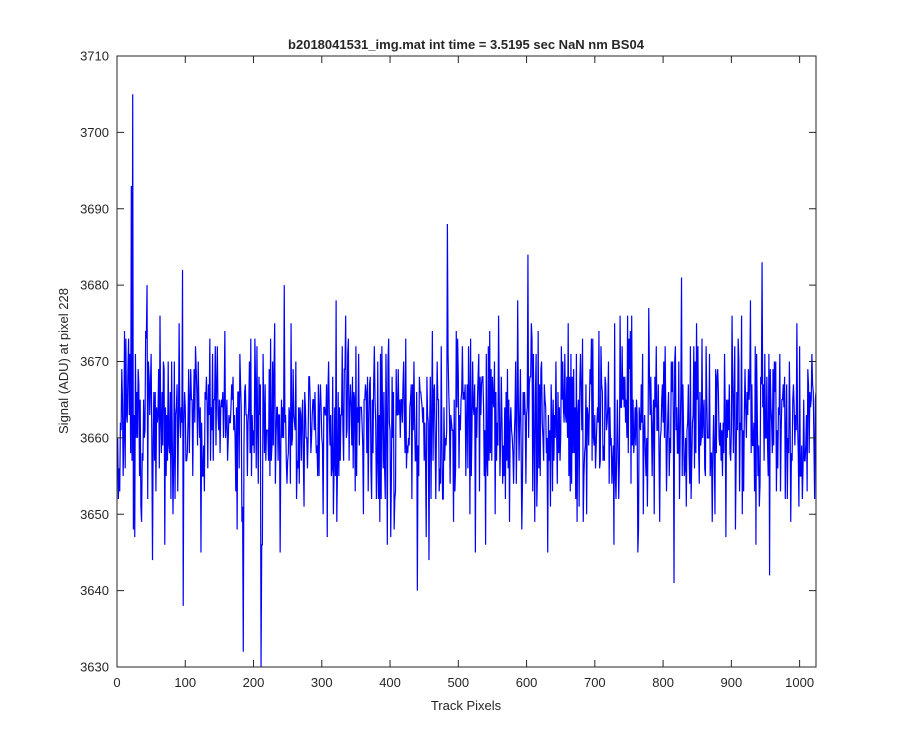 The height and width of the screenshot is (750, 900). What do you see at coordinates (458, 682) in the screenshot?
I see `x-tick-label: 500` at bounding box center [458, 682].